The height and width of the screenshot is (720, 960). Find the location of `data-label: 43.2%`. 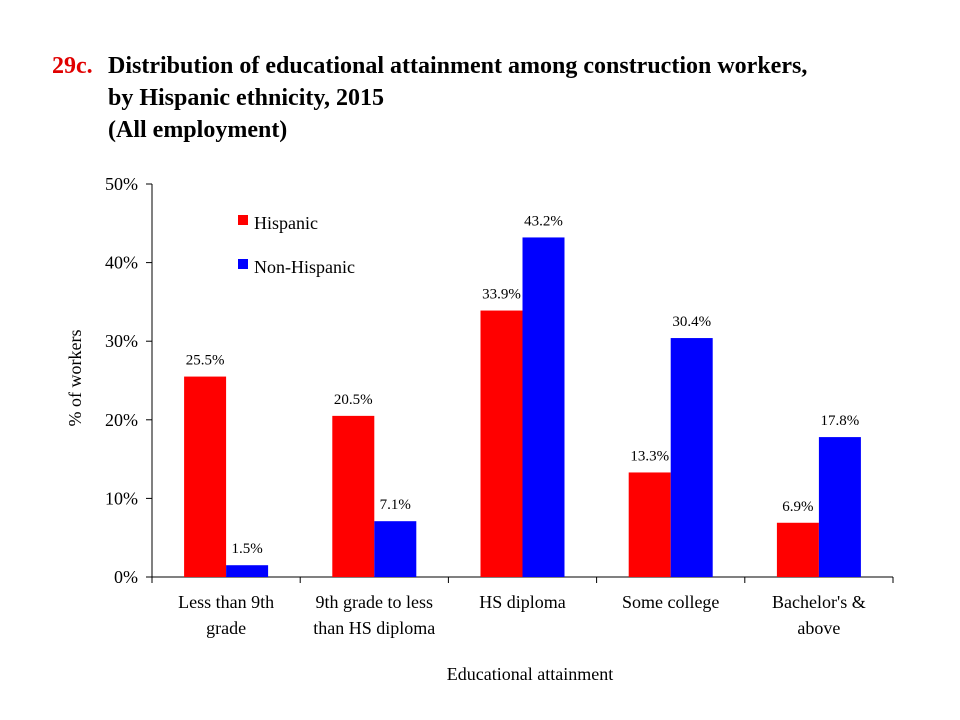

data-label: 43.2% is located at coordinates (543, 221).